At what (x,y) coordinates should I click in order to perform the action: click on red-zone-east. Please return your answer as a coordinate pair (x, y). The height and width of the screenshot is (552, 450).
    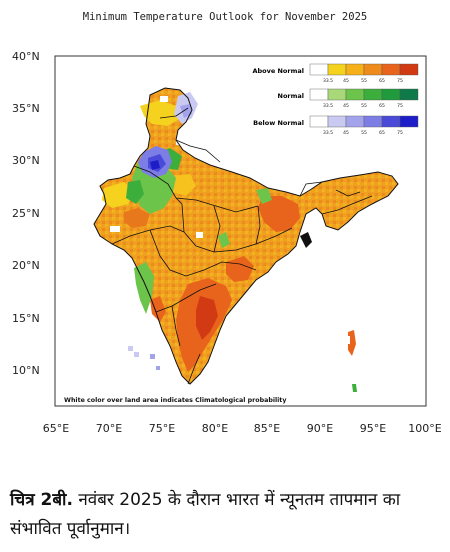
    Looking at the image, I should click on (279, 214).